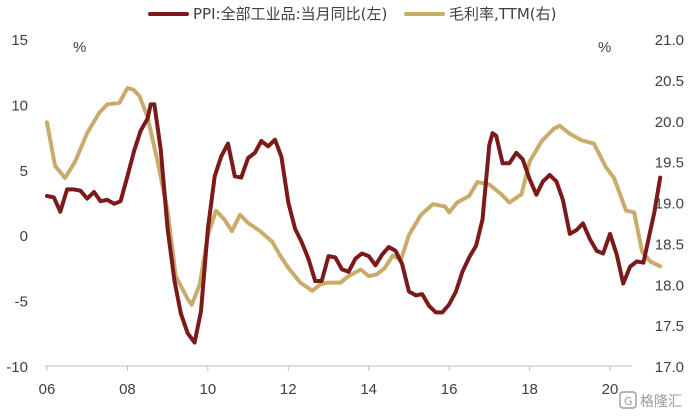 This screenshot has height=416, width=693. What do you see at coordinates (17, 367) in the screenshot?
I see `left-tick-label-0: -10` at bounding box center [17, 367].